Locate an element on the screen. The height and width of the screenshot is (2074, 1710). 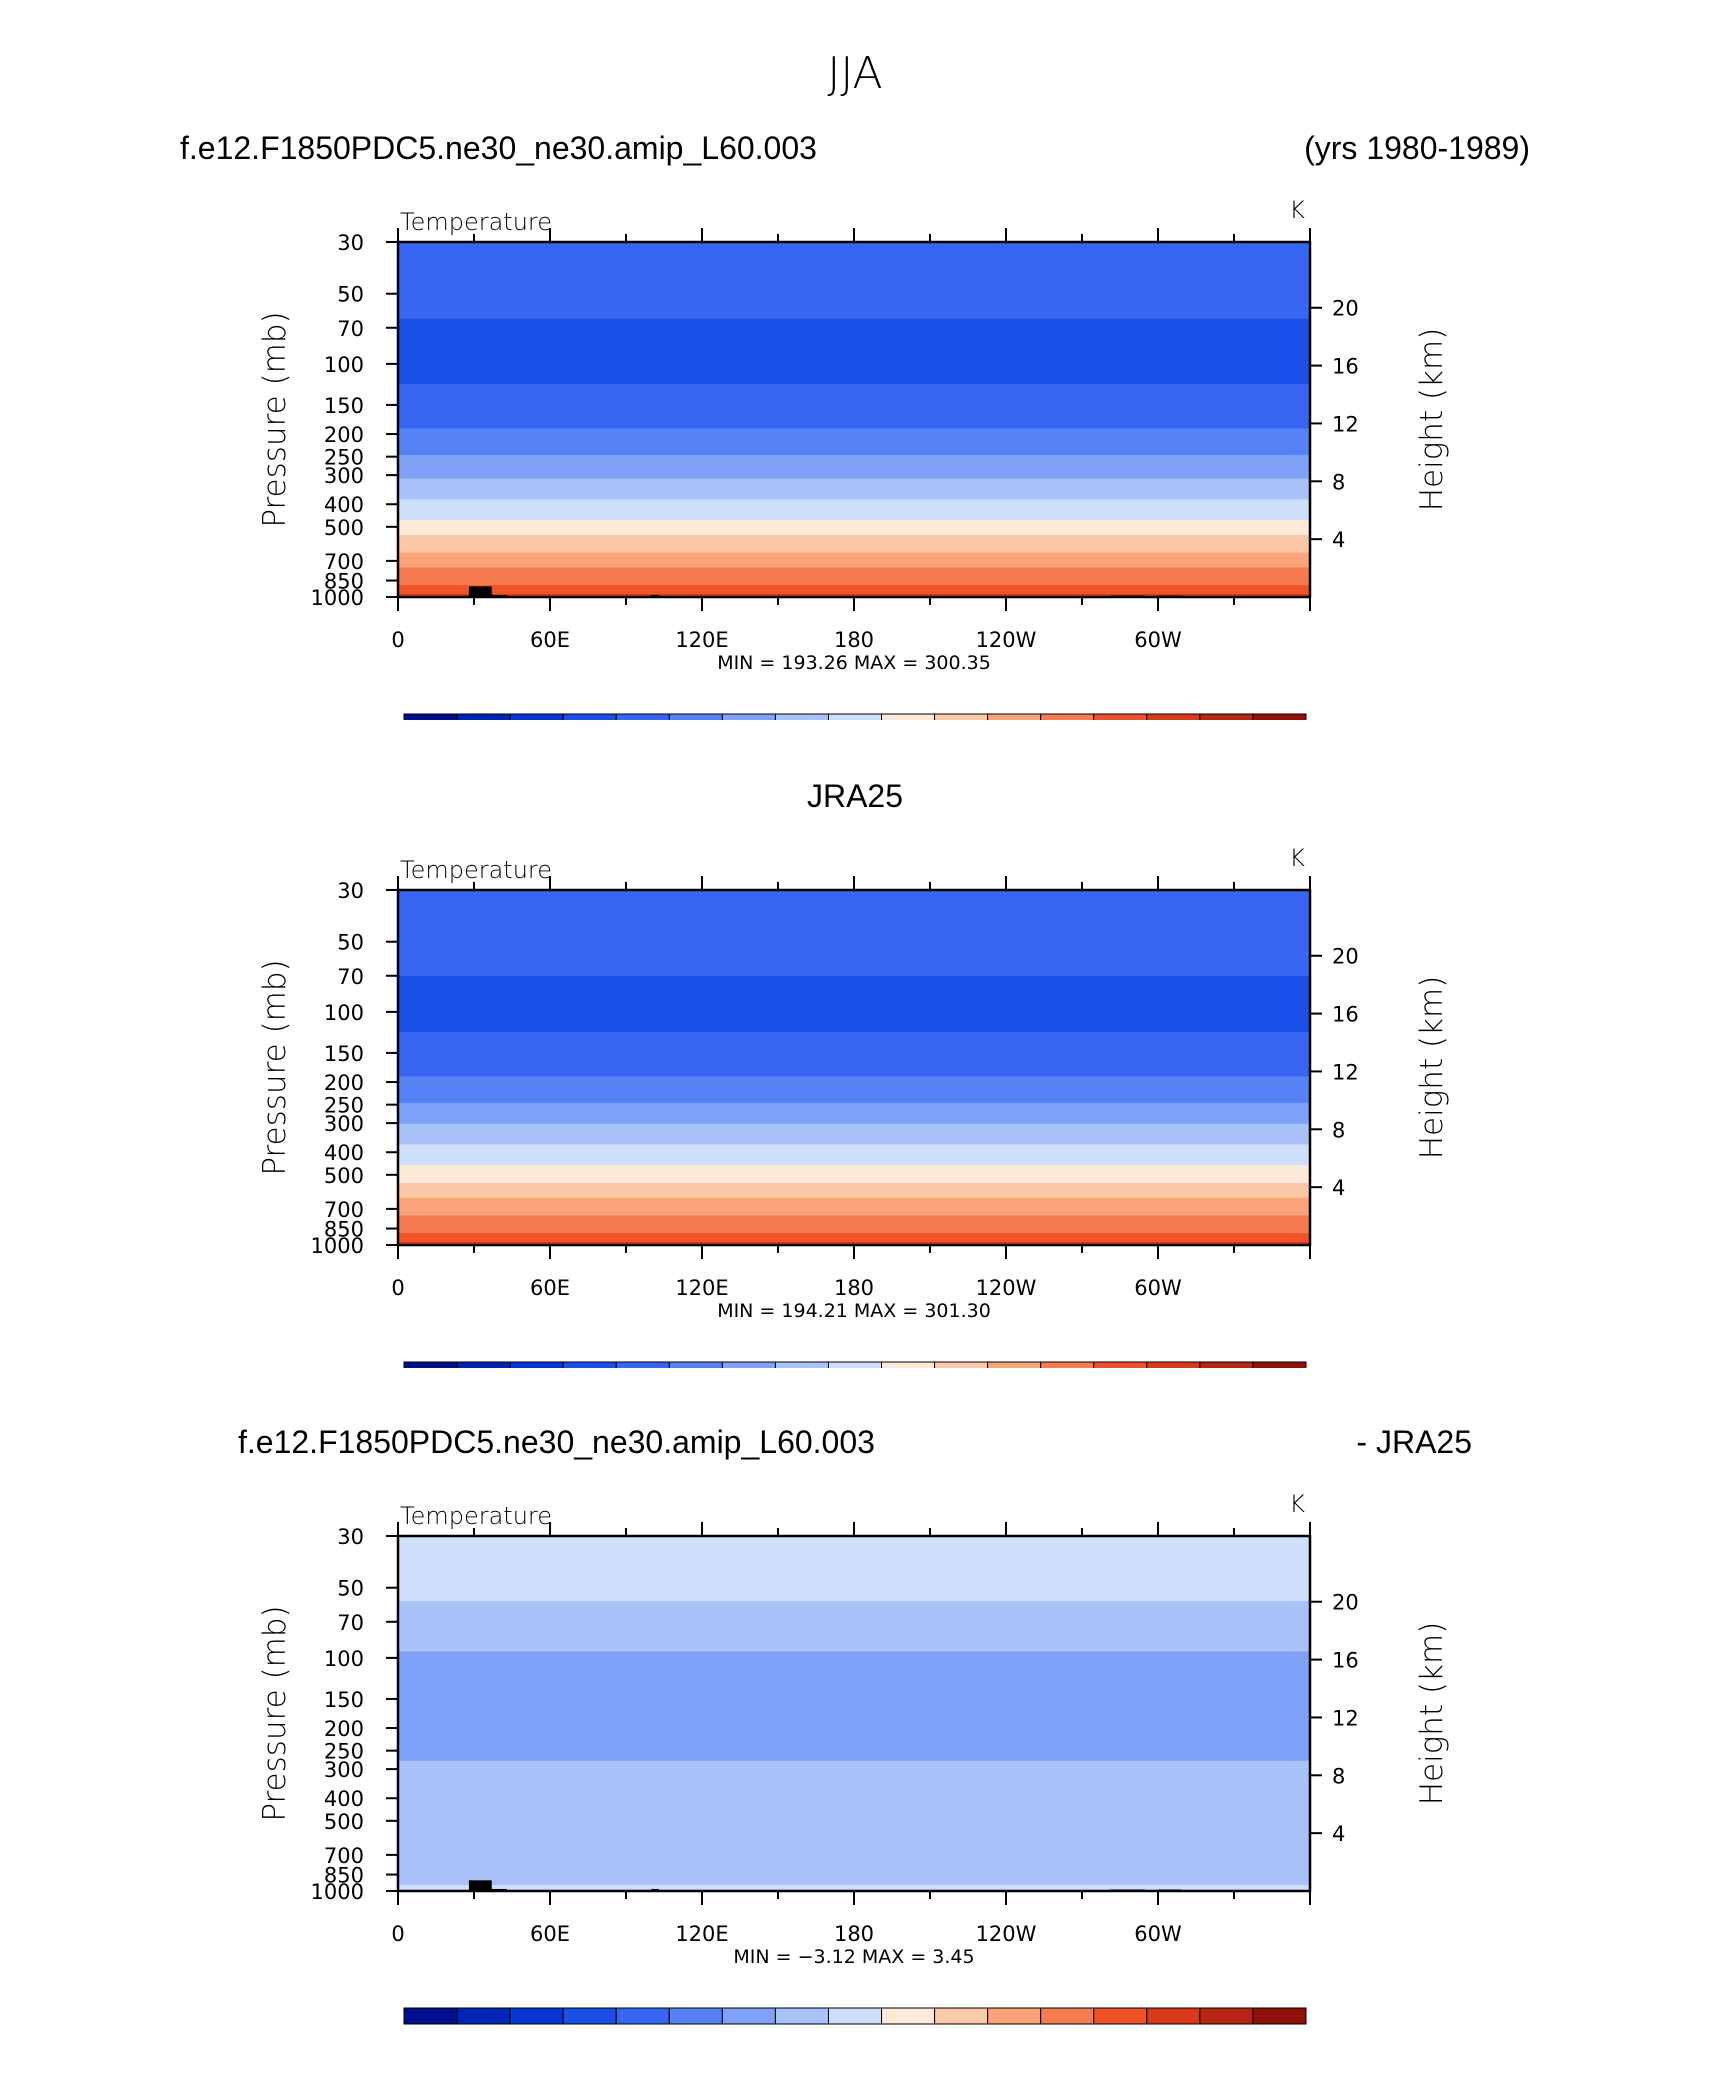
y-tick-label-height: 12 is located at coordinates (1345, 1718).